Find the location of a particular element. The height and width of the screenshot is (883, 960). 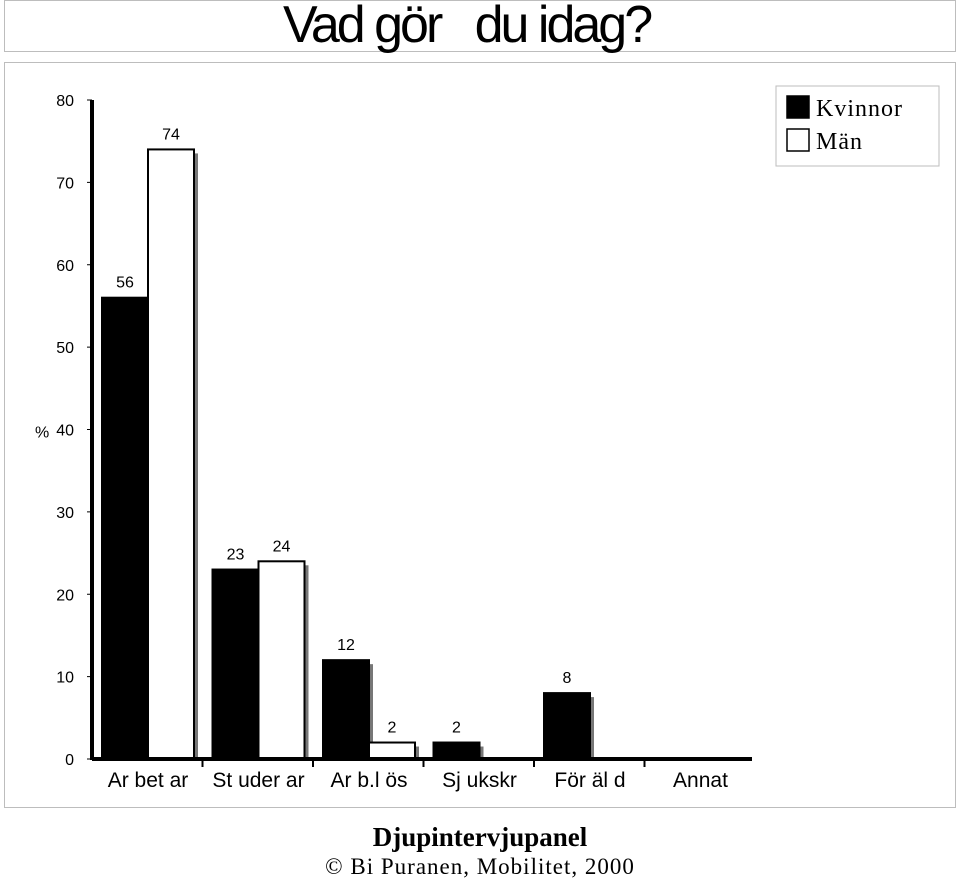

footer-title: Djupintervjupanel is located at coordinates (480, 837).